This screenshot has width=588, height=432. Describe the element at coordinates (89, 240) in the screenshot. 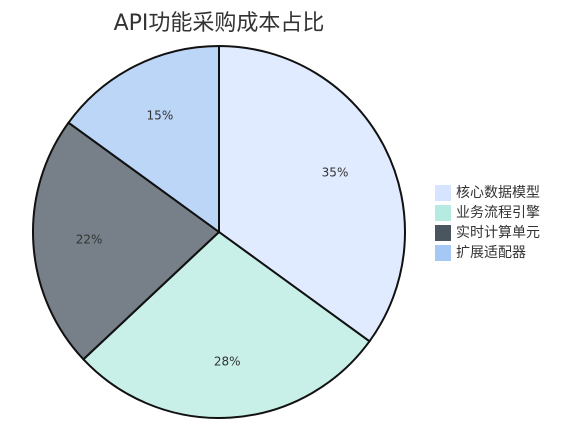

I see `slice-label: 22%` at that location.